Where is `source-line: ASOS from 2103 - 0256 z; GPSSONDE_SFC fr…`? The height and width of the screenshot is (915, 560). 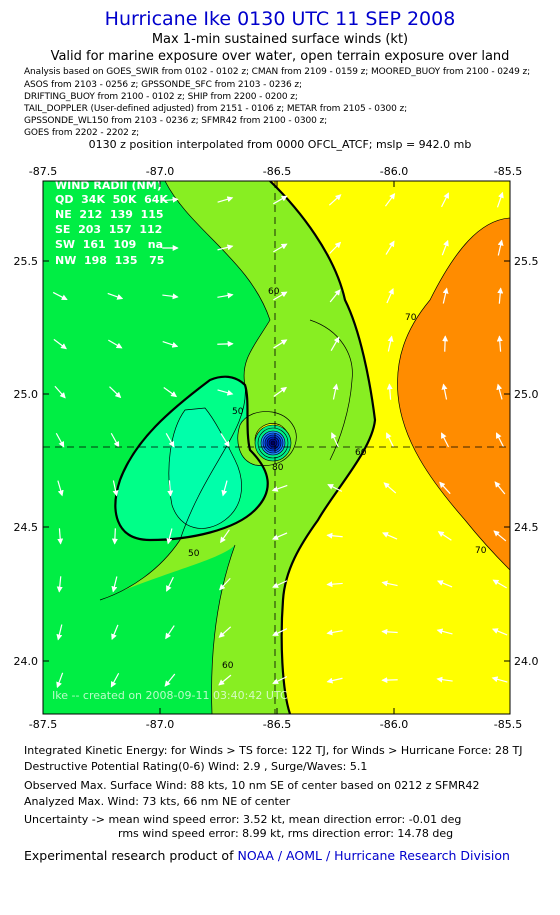 source-line: ASOS from 2103 - 0256 z; GPSSONDE_SFC fr… is located at coordinates (163, 85).